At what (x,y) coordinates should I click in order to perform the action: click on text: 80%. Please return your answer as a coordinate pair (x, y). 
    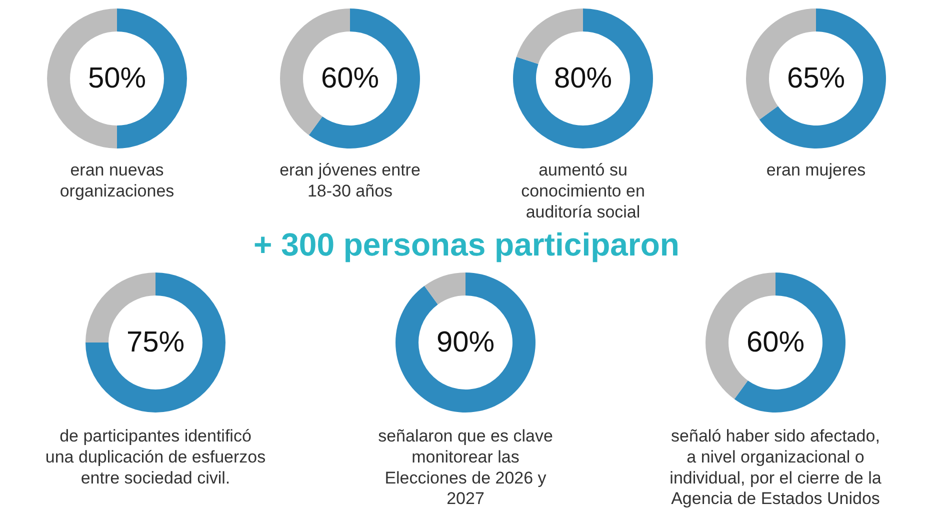
    Looking at the image, I should click on (583, 78).